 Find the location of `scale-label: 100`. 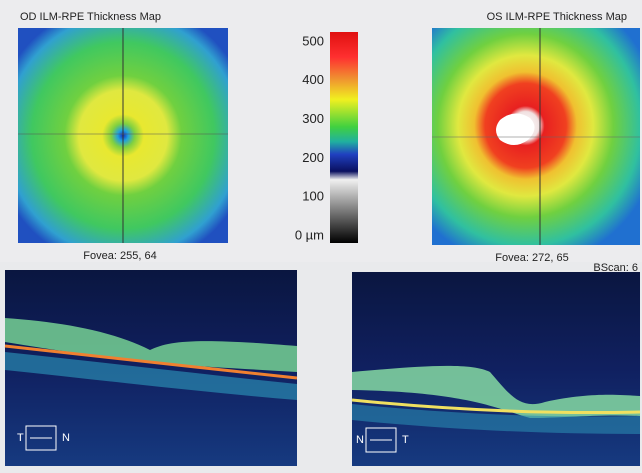

scale-label: 100 is located at coordinates (313, 196).